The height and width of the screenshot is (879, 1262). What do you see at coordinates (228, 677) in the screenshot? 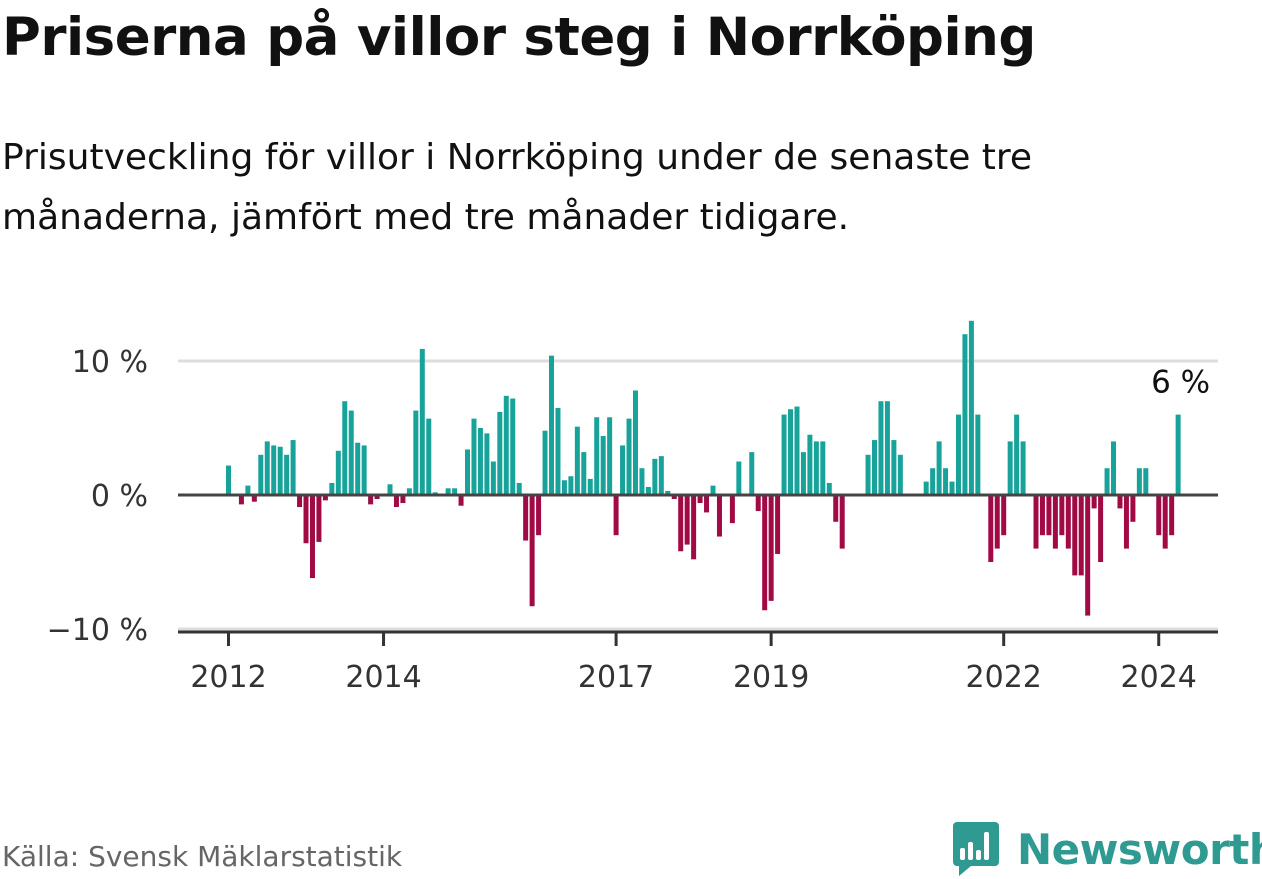
I see `x-tick-label: 2012` at bounding box center [228, 677].